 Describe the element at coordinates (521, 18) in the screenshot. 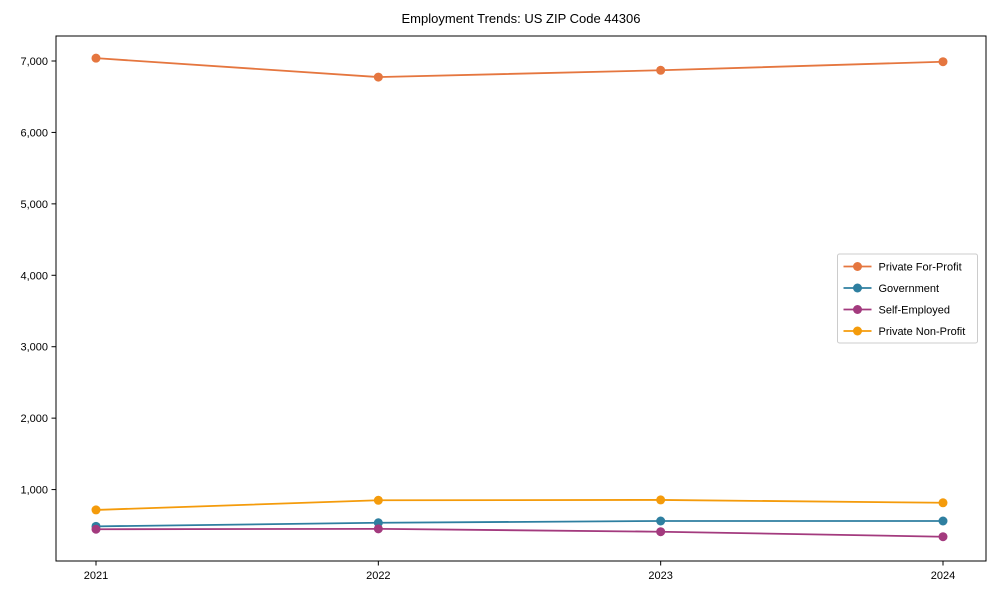

I see `chart-title: Employment Trends: US ZIP Code 44306` at that location.